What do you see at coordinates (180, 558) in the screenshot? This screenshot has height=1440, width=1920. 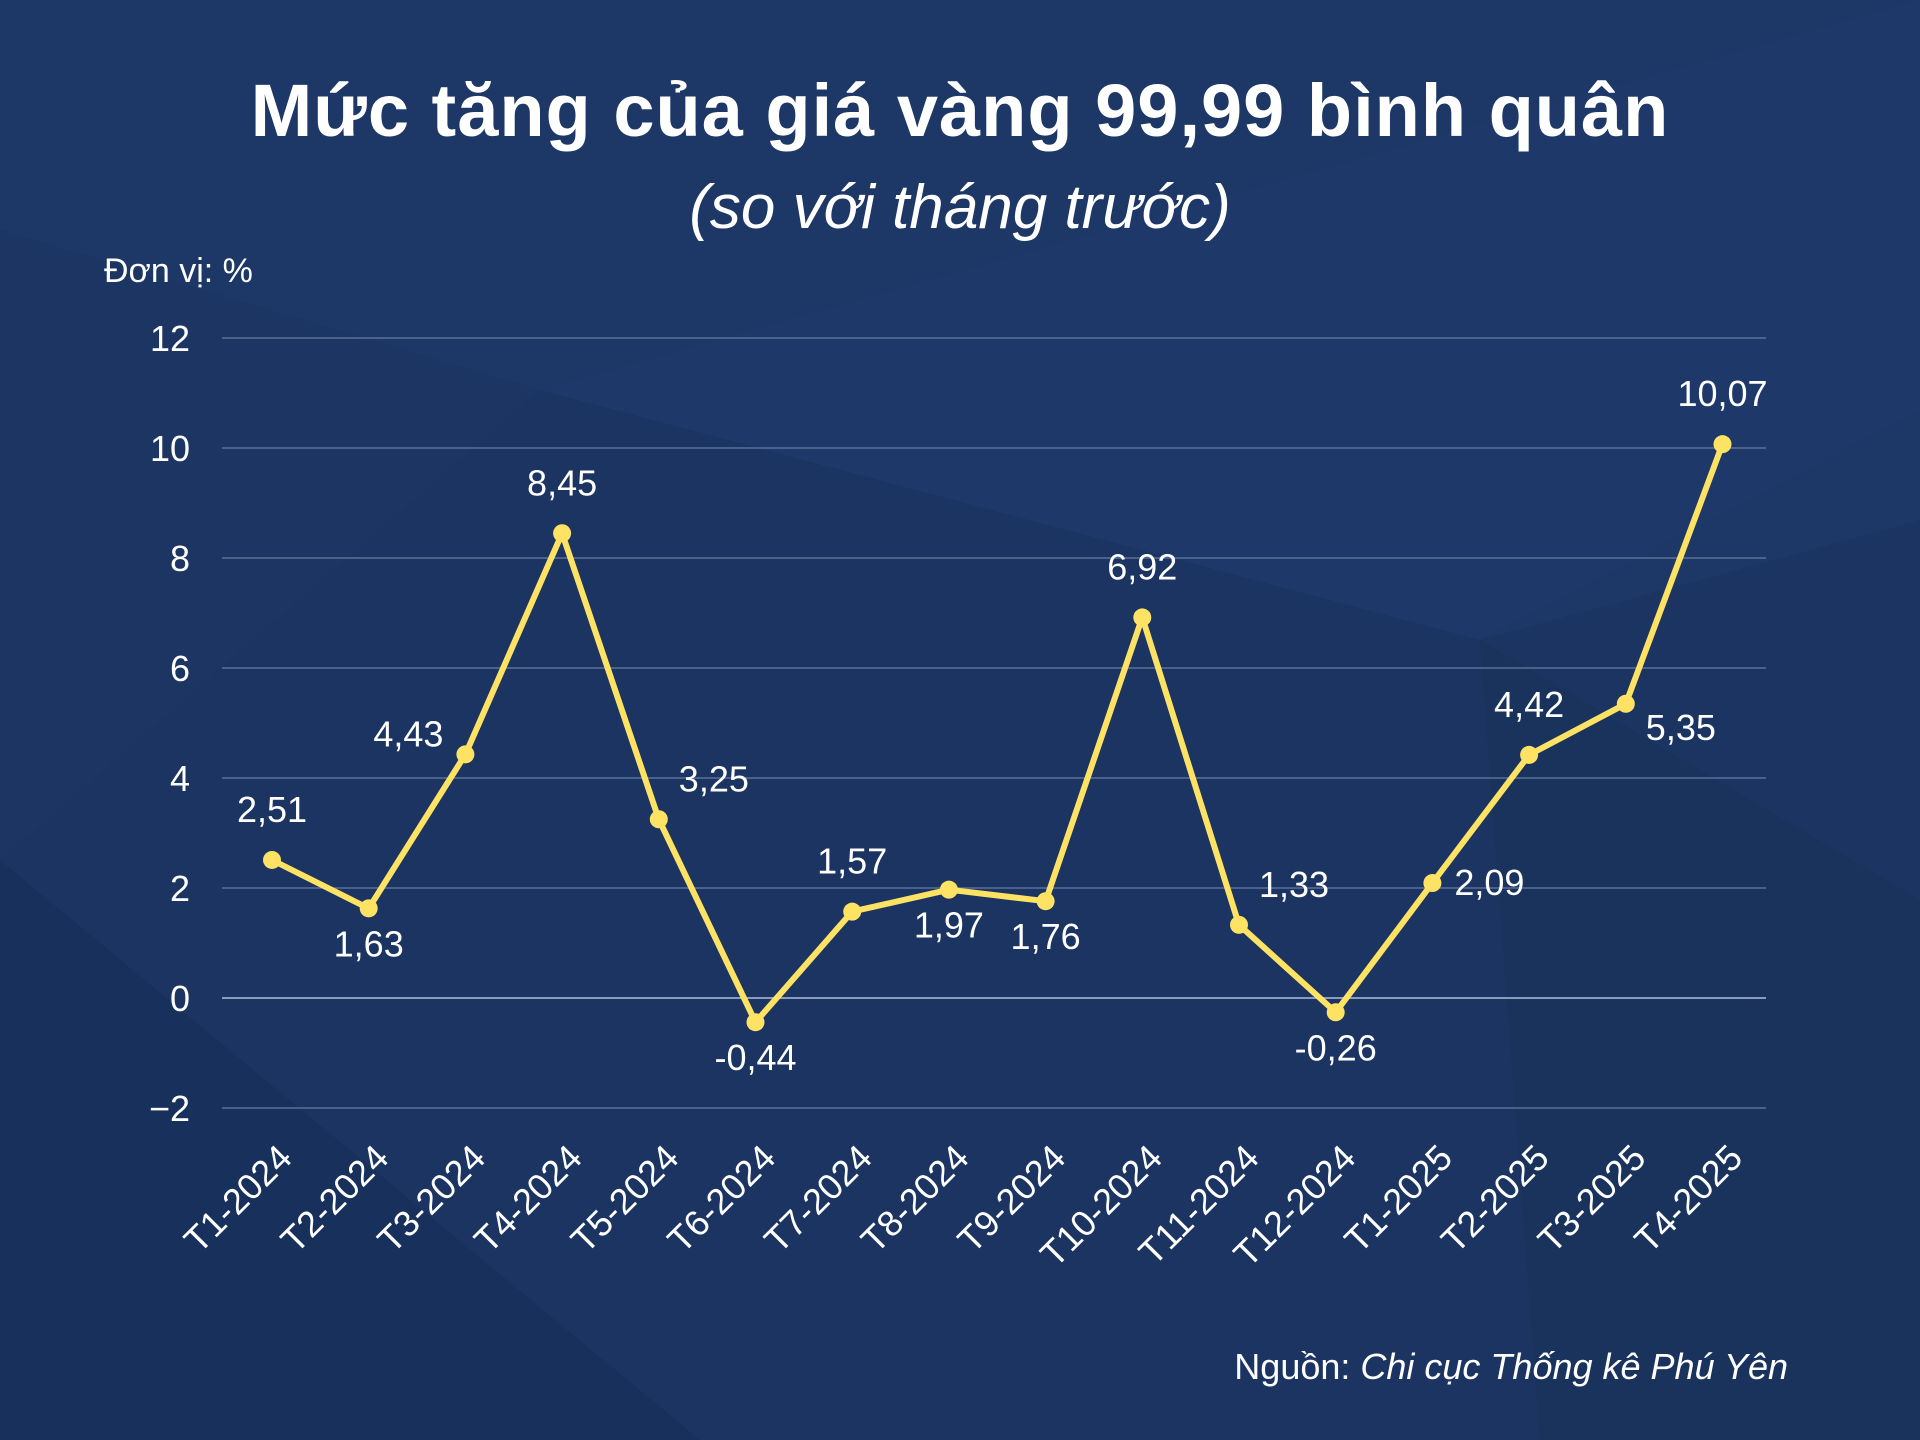 I see `y-tick-label: 8` at bounding box center [180, 558].